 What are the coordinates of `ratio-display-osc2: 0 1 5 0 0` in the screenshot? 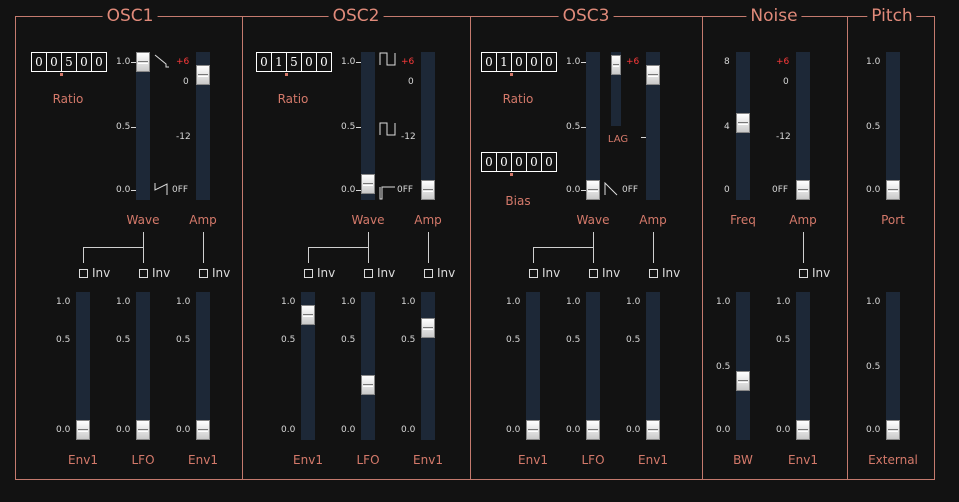 It's located at (294, 62).